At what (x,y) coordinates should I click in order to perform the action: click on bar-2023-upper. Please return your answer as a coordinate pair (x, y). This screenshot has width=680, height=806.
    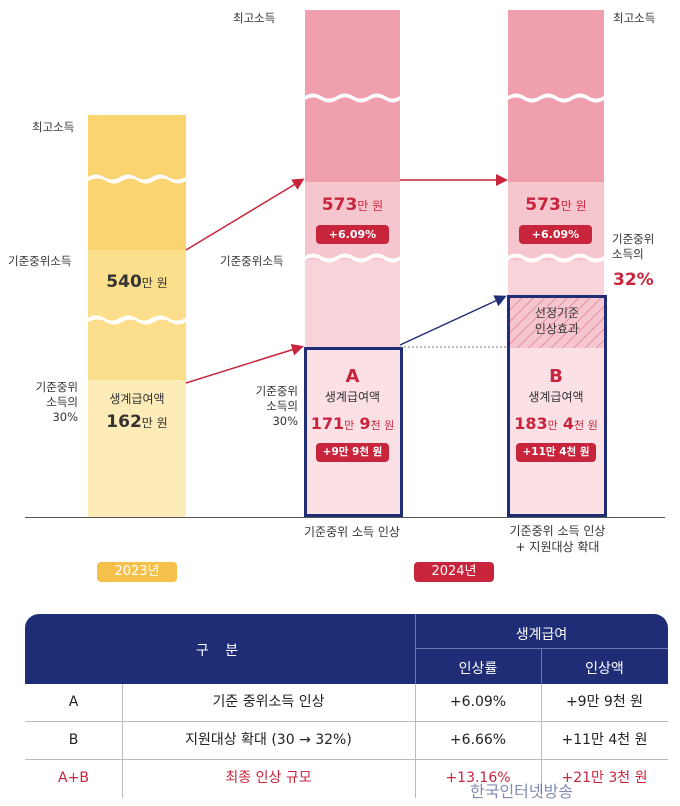
    Looking at the image, I should click on (137, 182).